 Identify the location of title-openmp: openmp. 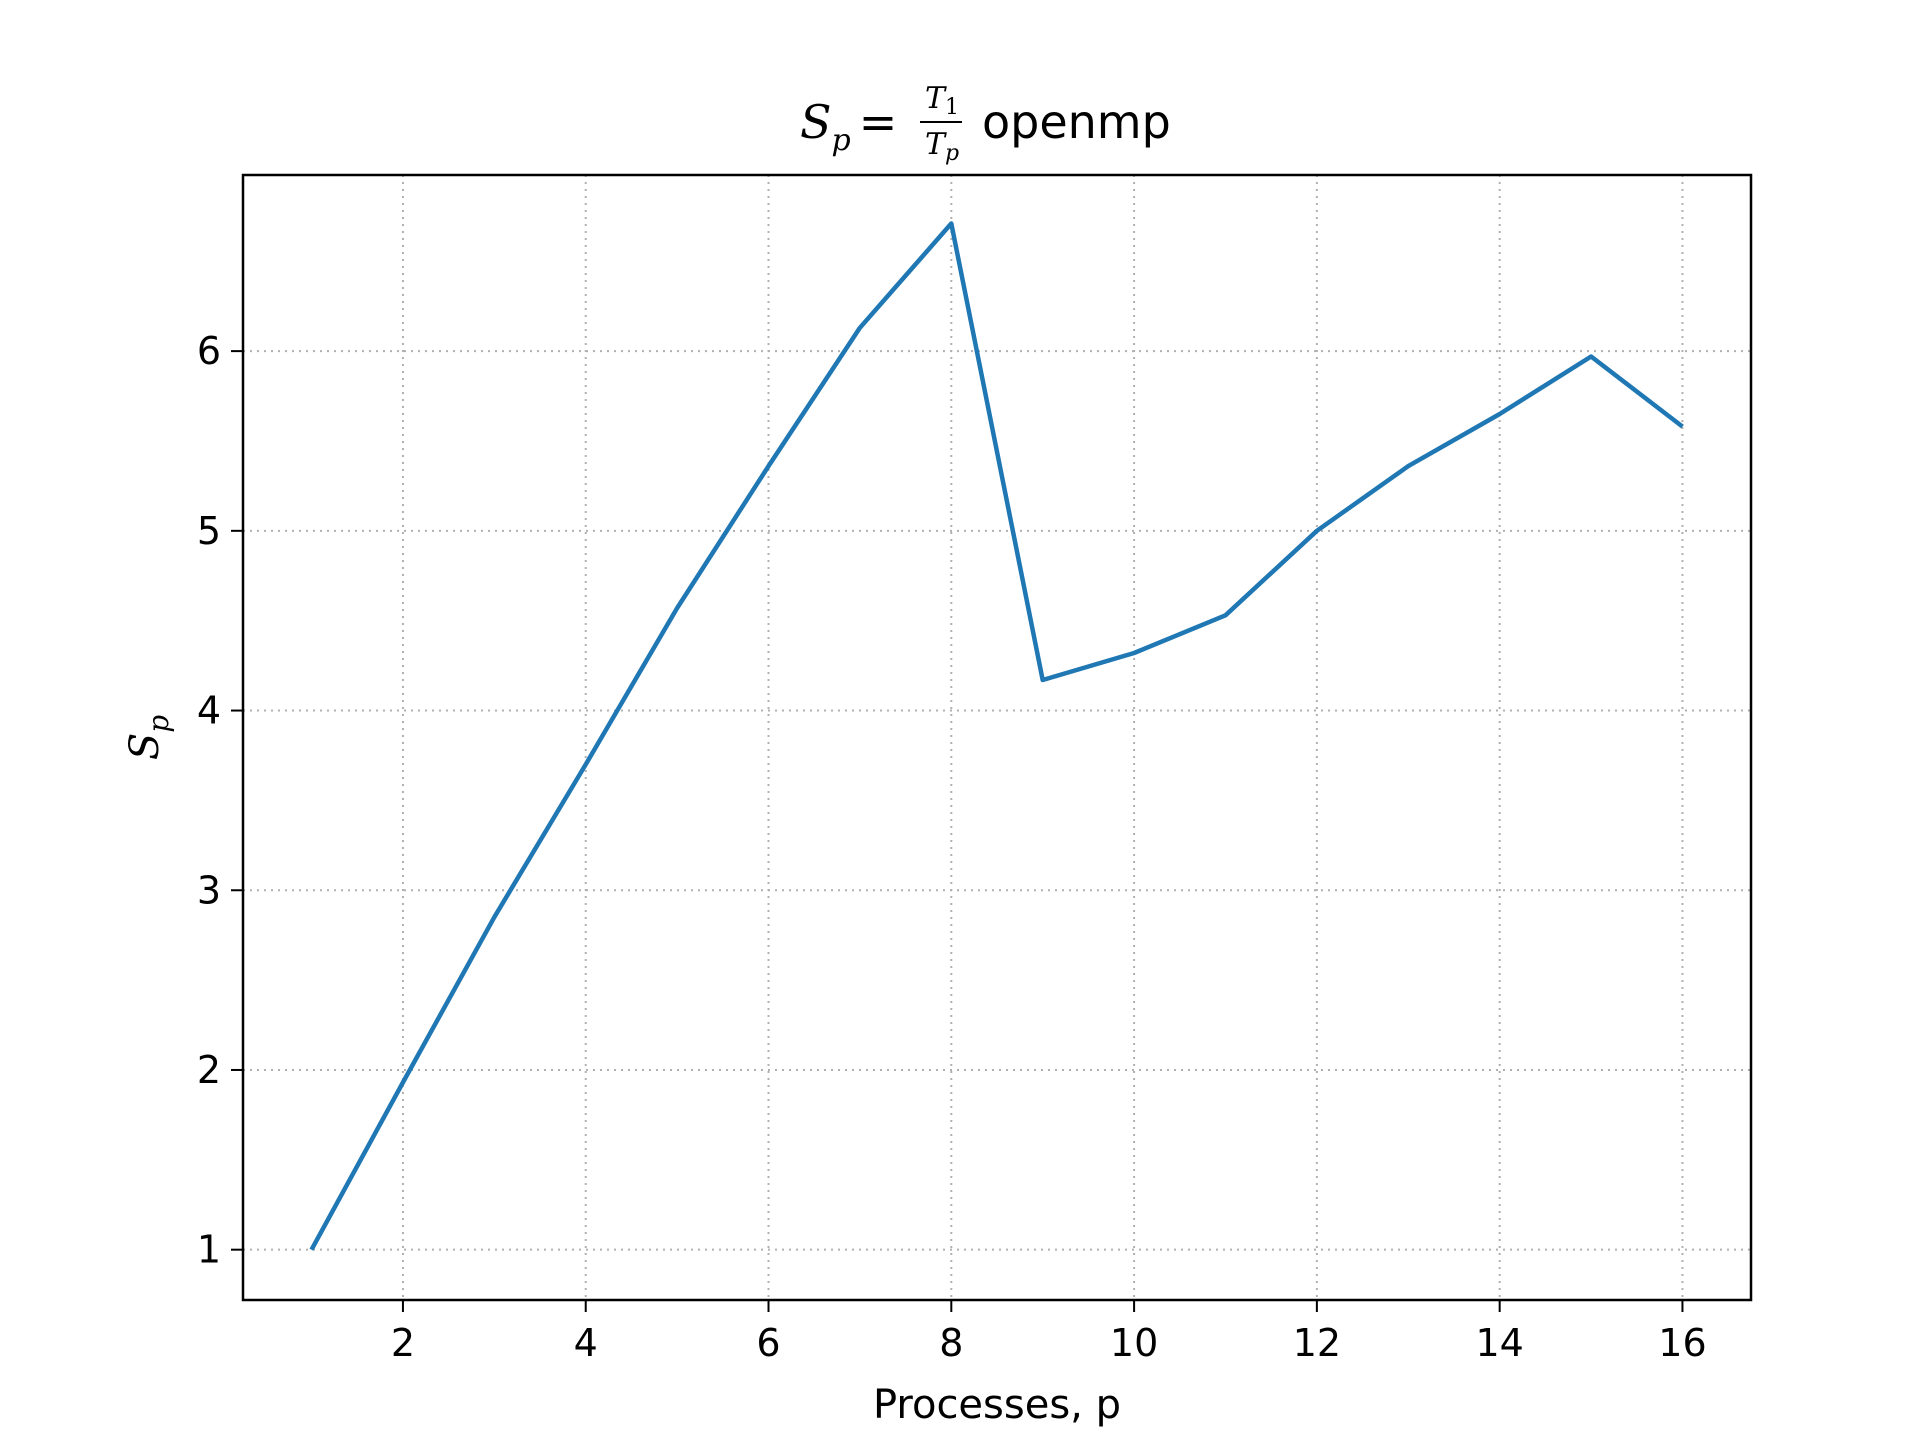
(1076, 122).